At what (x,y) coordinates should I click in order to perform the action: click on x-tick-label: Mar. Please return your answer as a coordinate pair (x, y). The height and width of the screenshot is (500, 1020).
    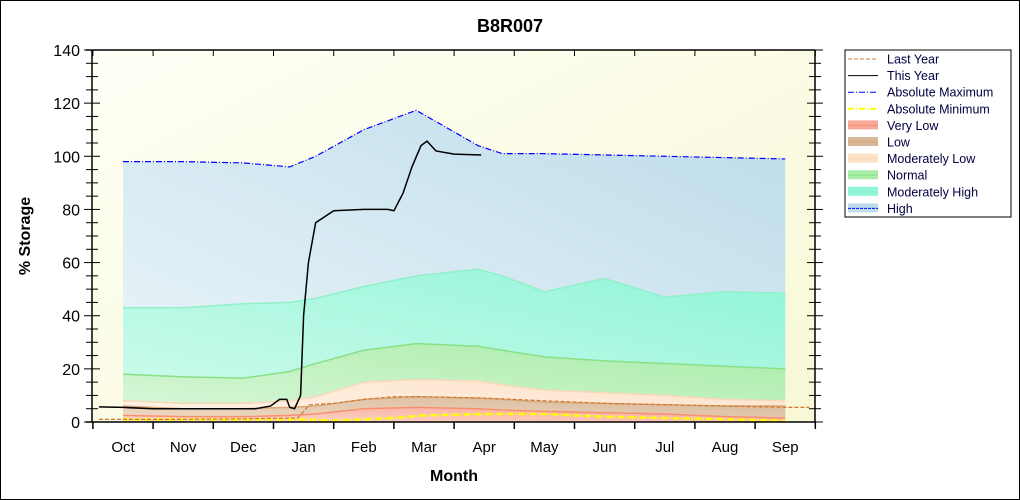
    Looking at the image, I should click on (424, 447).